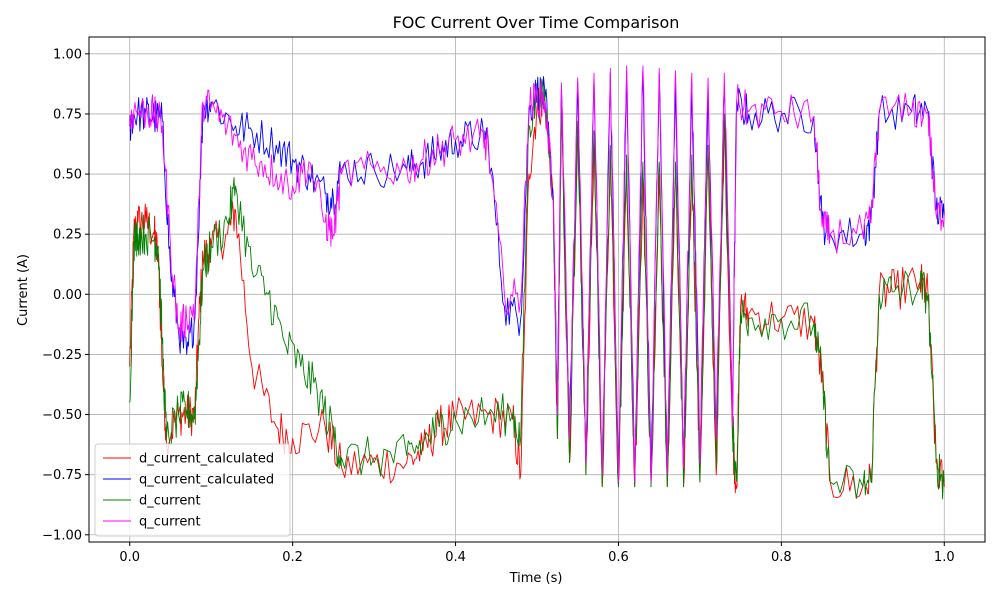 Image resolution: width=1000 pixels, height=600 pixels. What do you see at coordinates (67, 235) in the screenshot?
I see `y-tick-label: 0.25` at bounding box center [67, 235].